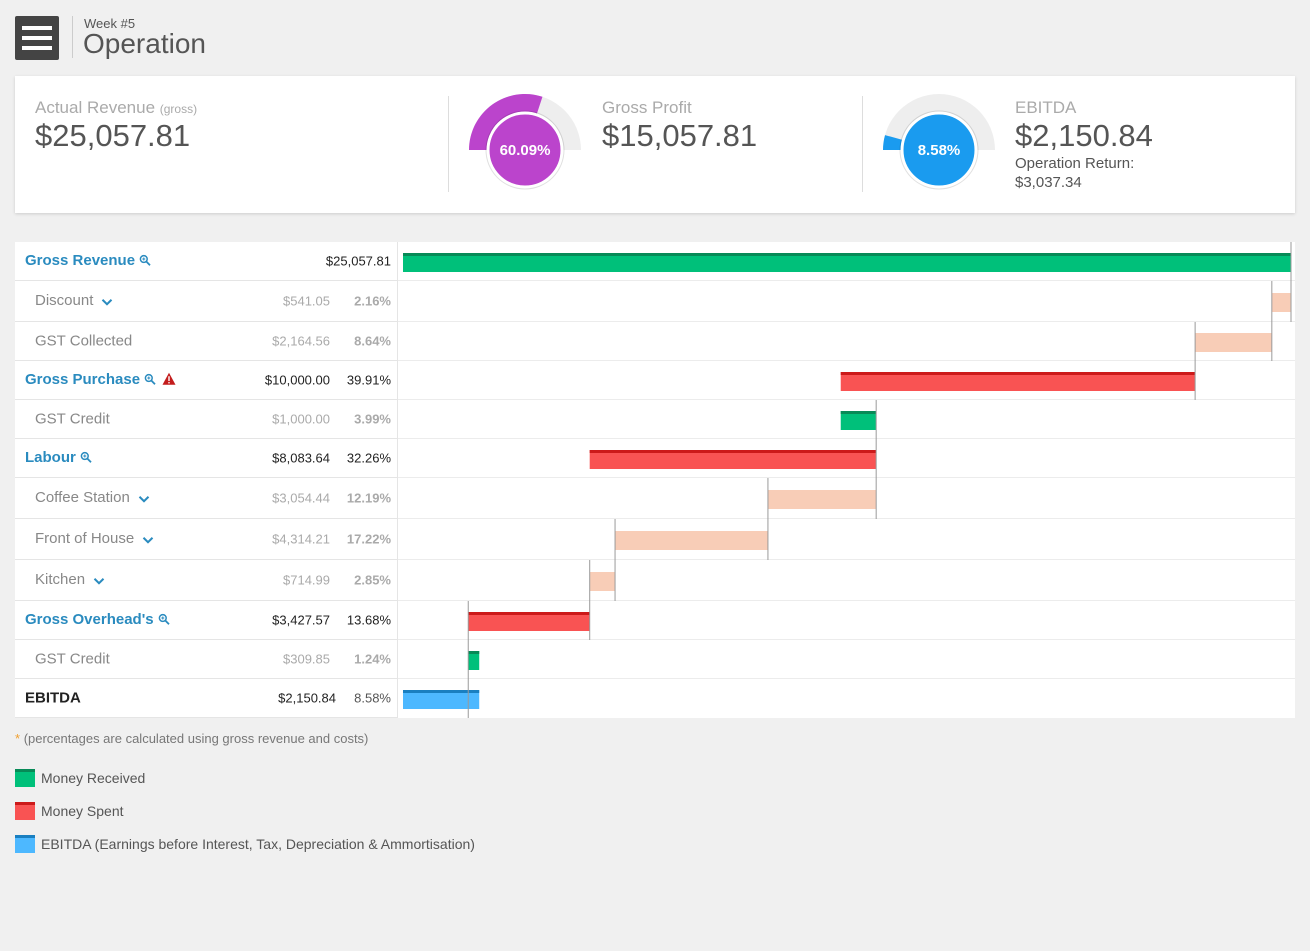 The height and width of the screenshot is (951, 1310). Describe the element at coordinates (206, 458) in the screenshot. I see `table-row: Labour $8,083.64 32.26%` at that location.